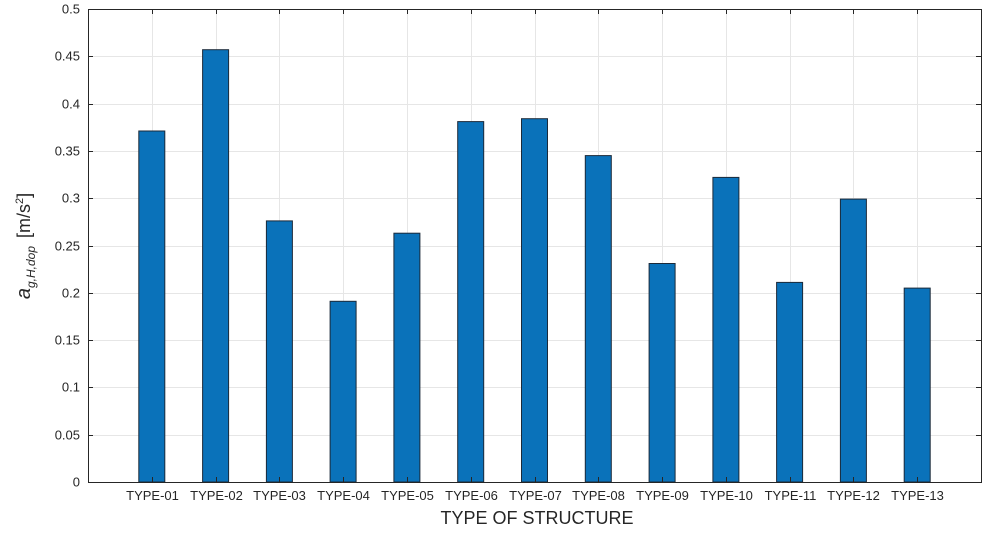 Image resolution: width=986 pixels, height=538 pixels. What do you see at coordinates (471, 495) in the screenshot?
I see `x-tick-label: TYPE-06` at bounding box center [471, 495].